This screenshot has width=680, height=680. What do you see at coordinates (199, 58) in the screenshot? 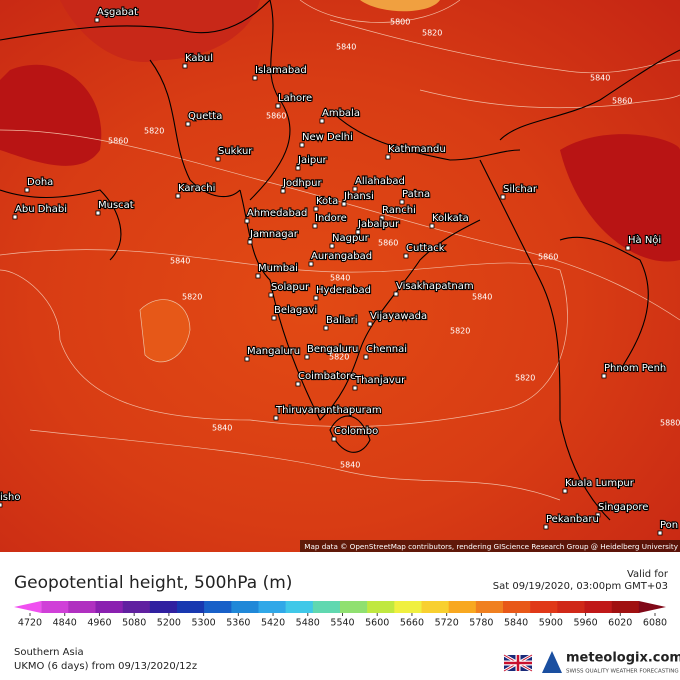
I see `city-label: Kabul` at bounding box center [199, 58].